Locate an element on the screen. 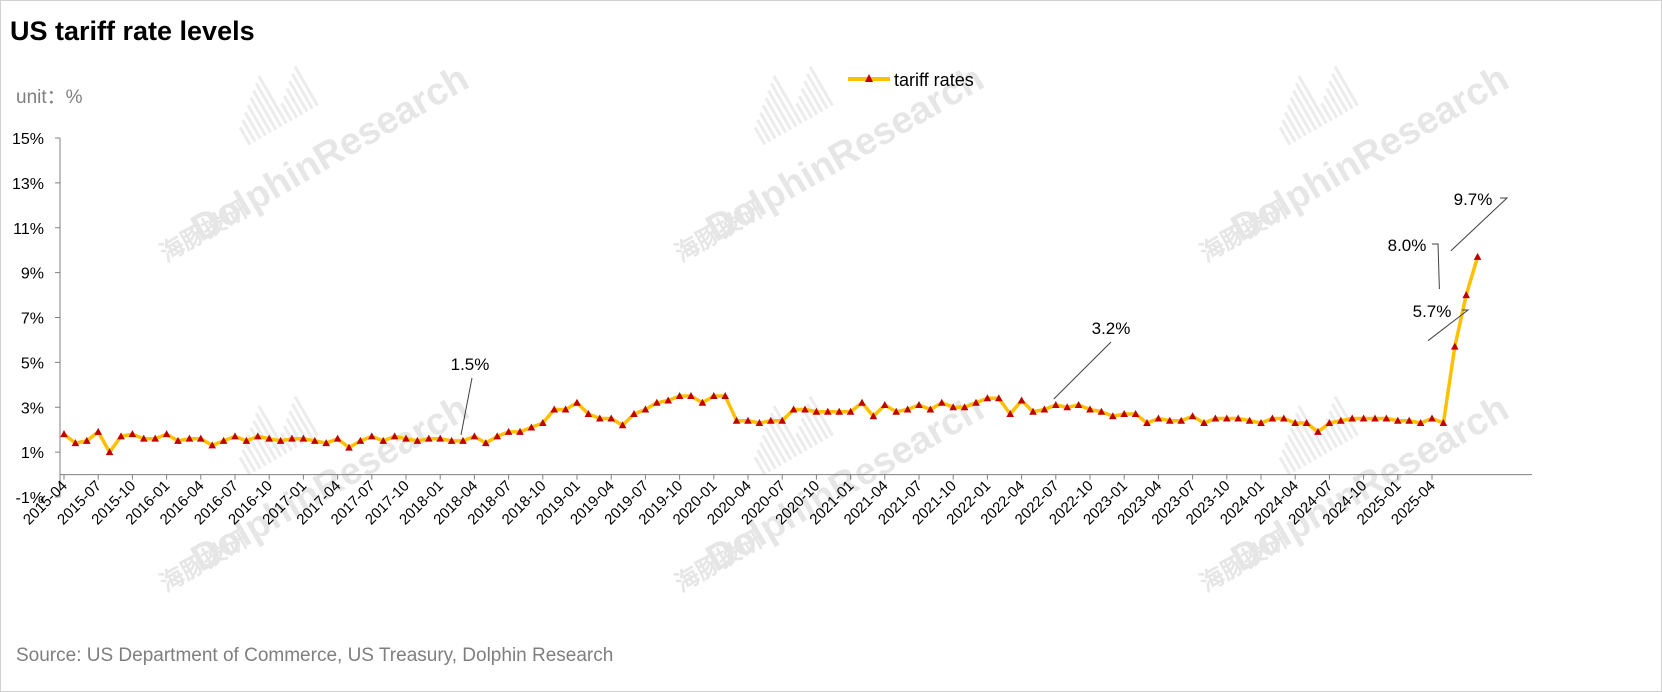 This screenshot has width=1662, height=692. unit-label: unit：% is located at coordinates (49, 97).